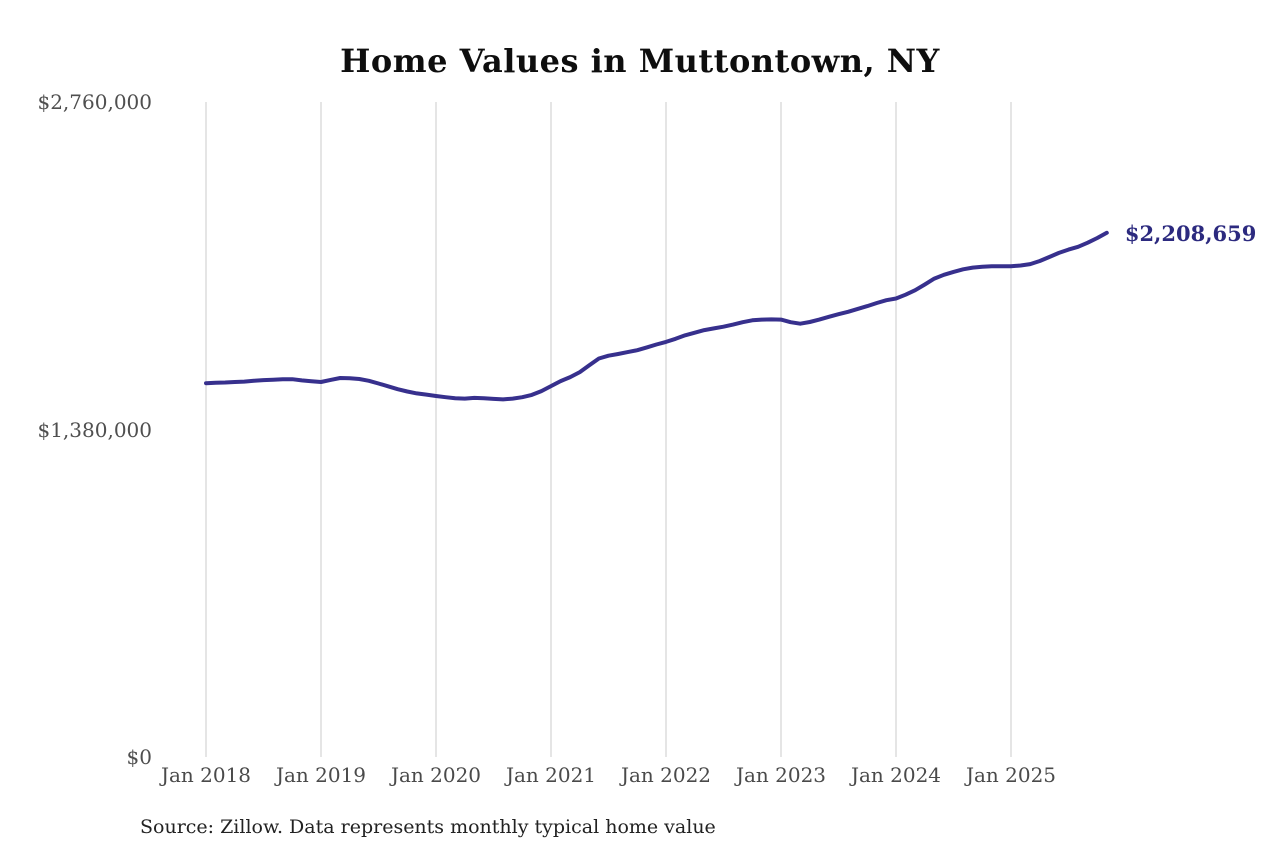  I want to click on y-tick-0: $0, so click(139, 757).